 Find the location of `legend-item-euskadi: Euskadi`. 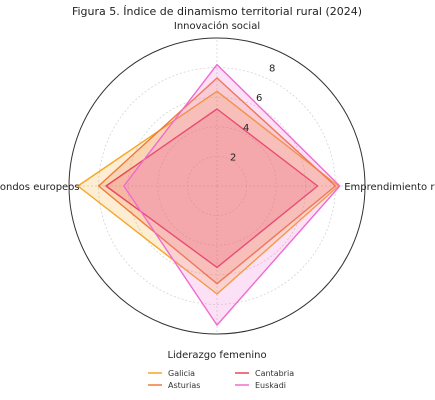

legend-item-euskadi: Euskadi is located at coordinates (260, 385).